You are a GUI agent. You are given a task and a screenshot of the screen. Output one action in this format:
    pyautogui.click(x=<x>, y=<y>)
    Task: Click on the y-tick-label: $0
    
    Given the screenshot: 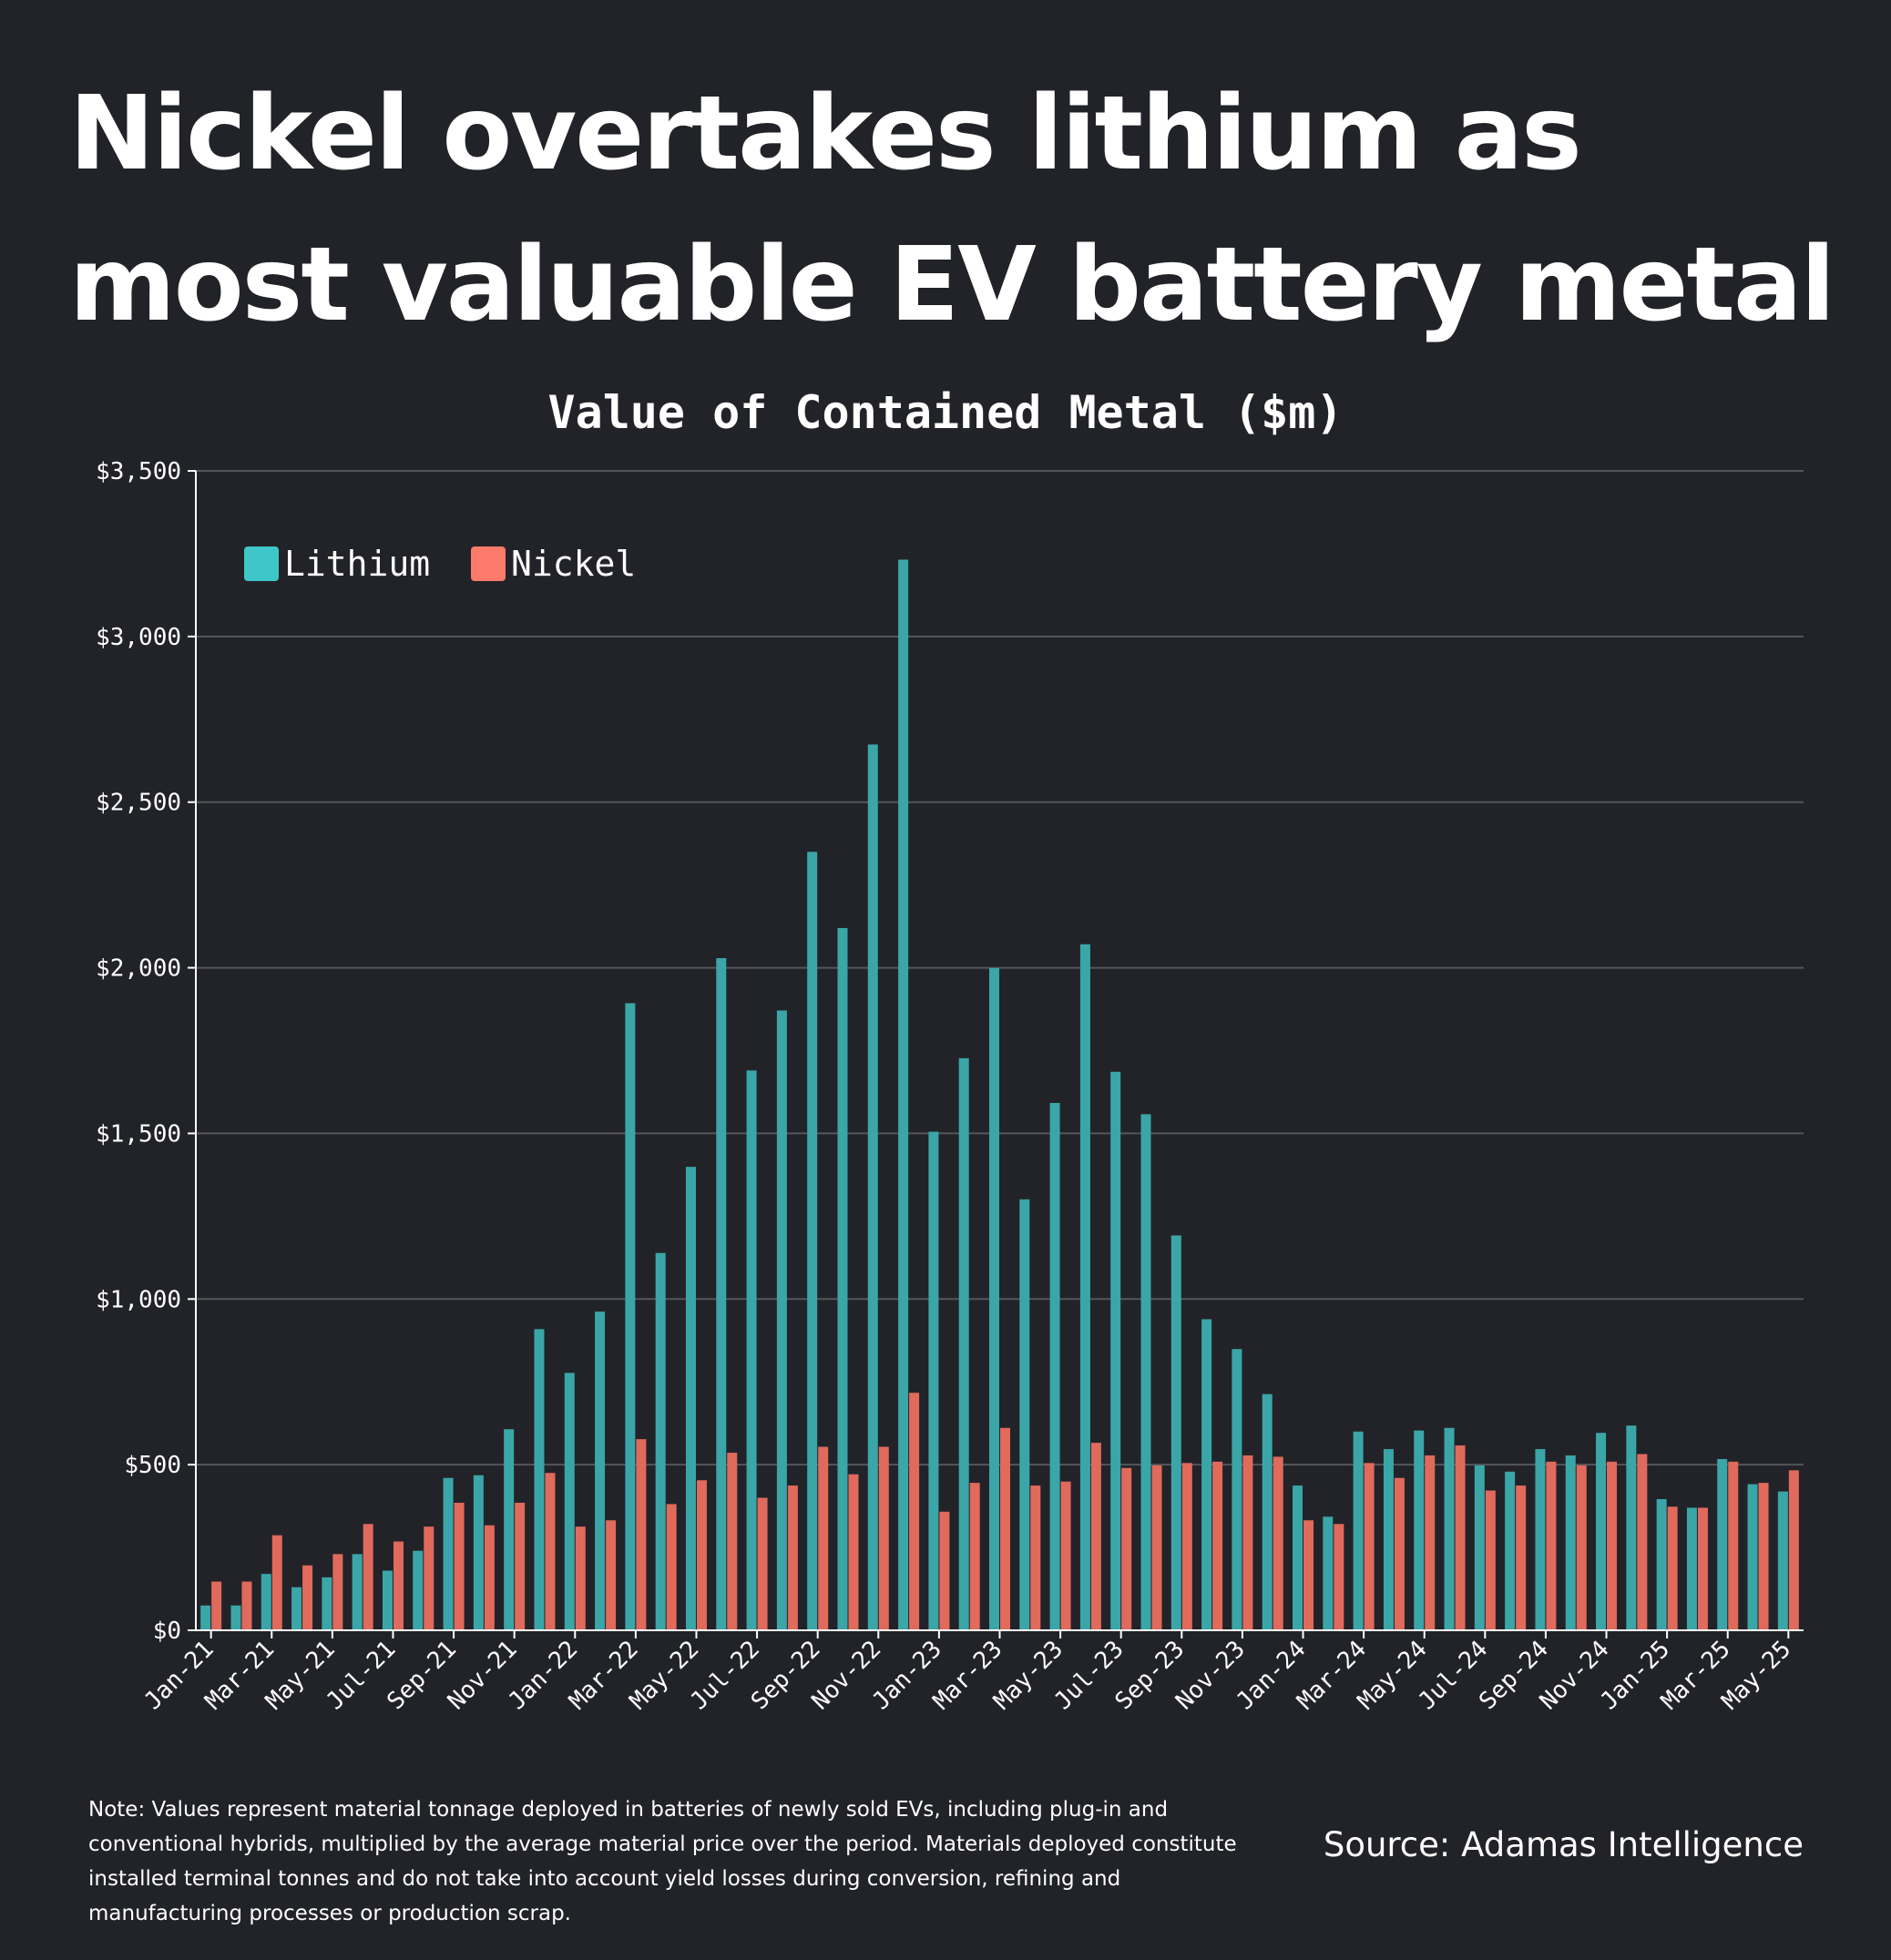 What is the action you would take?
    pyautogui.click(x=167, y=1632)
    